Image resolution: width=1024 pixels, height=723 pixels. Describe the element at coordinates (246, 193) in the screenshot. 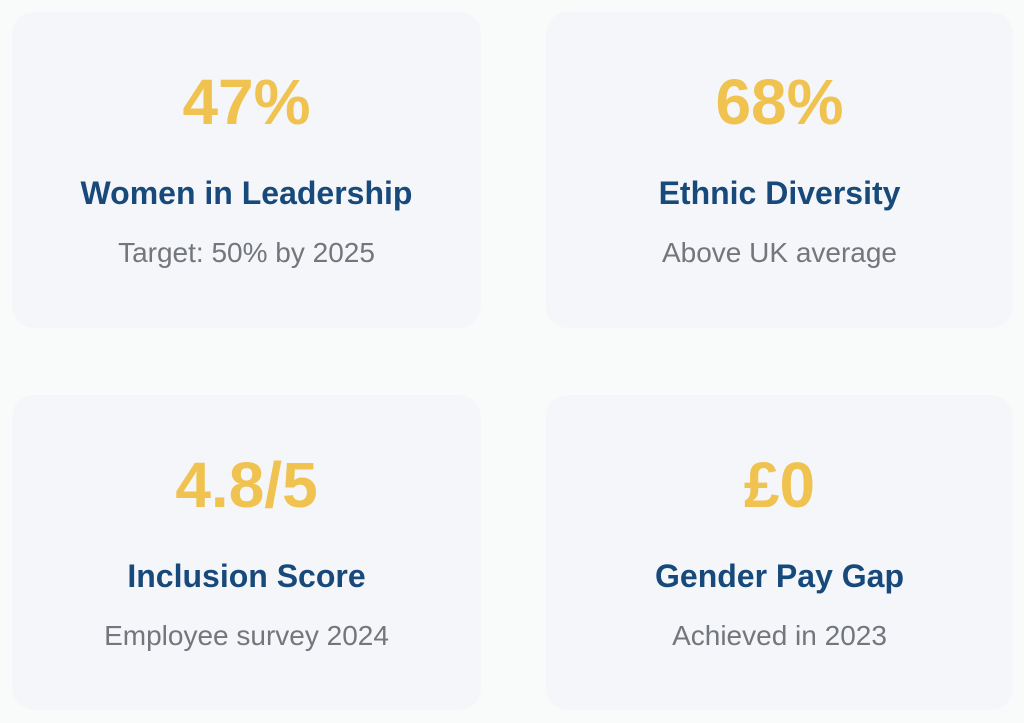

I see `stat-title: Women in Leadership` at that location.